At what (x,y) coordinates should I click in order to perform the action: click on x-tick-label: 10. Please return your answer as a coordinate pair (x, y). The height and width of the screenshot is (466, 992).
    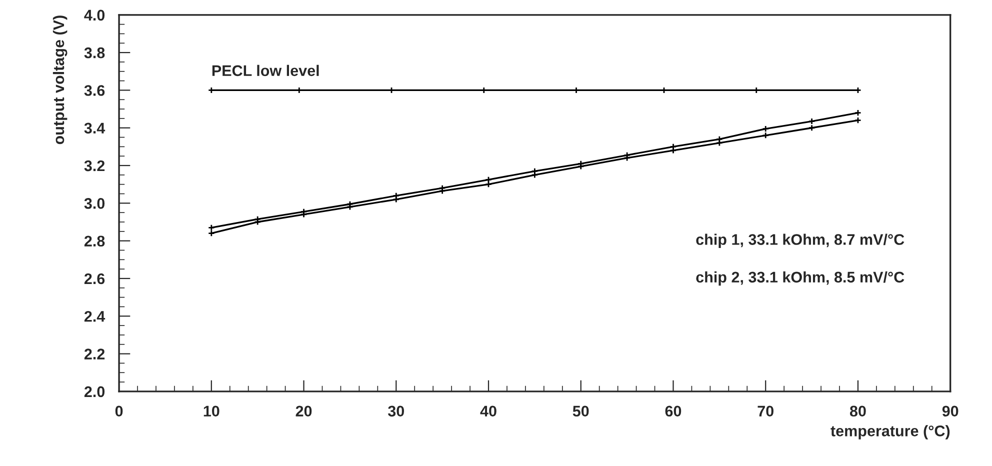
    Looking at the image, I should click on (212, 411).